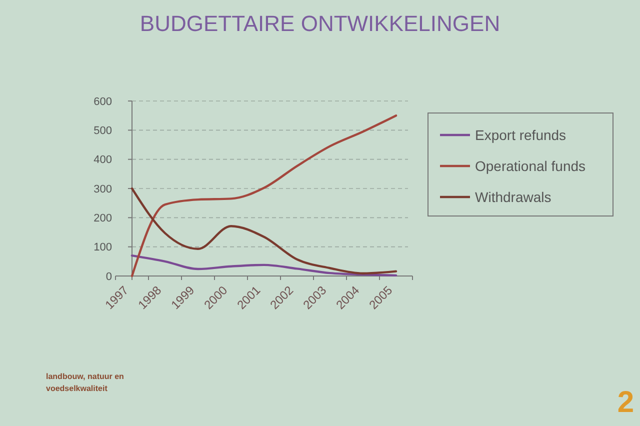 Image resolution: width=640 pixels, height=426 pixels. I want to click on y-tick-label: 300, so click(103, 189).